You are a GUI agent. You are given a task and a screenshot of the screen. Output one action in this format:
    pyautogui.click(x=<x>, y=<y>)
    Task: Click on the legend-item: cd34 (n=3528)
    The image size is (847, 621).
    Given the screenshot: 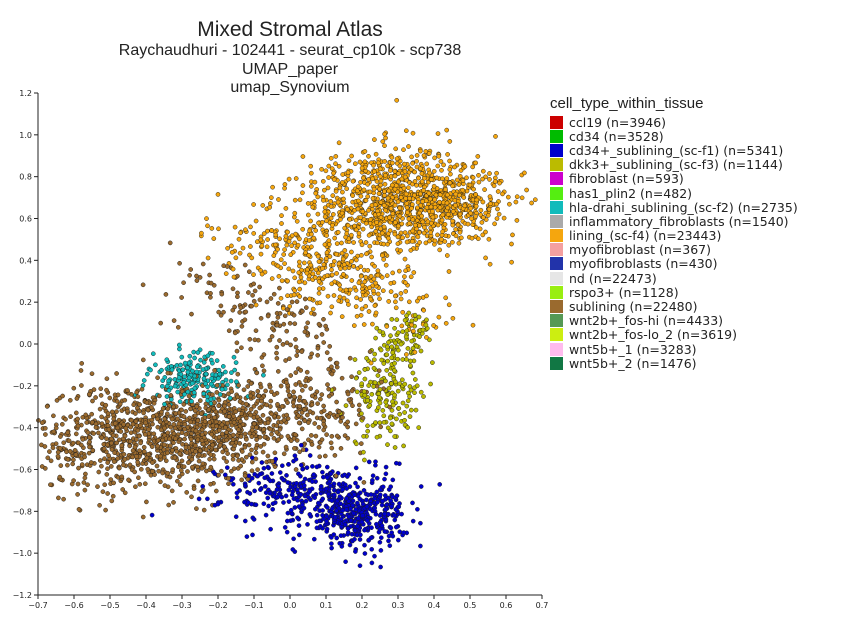 What is the action you would take?
    pyautogui.click(x=674, y=136)
    